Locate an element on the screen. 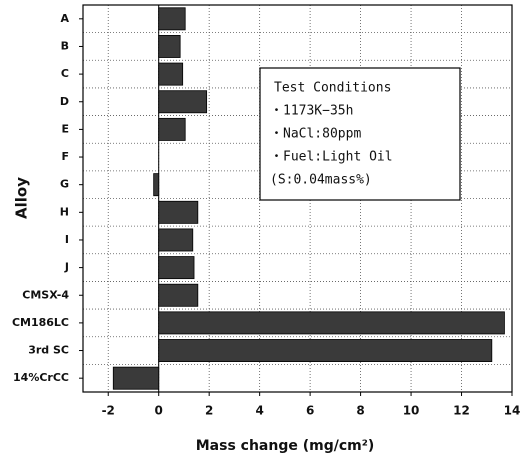 The image size is (523, 459). y-tick-label: D is located at coordinates (64, 101).